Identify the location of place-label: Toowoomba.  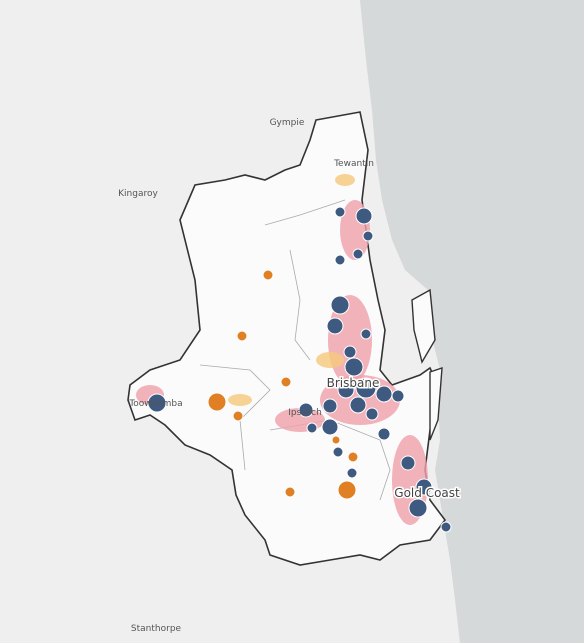
(155, 404).